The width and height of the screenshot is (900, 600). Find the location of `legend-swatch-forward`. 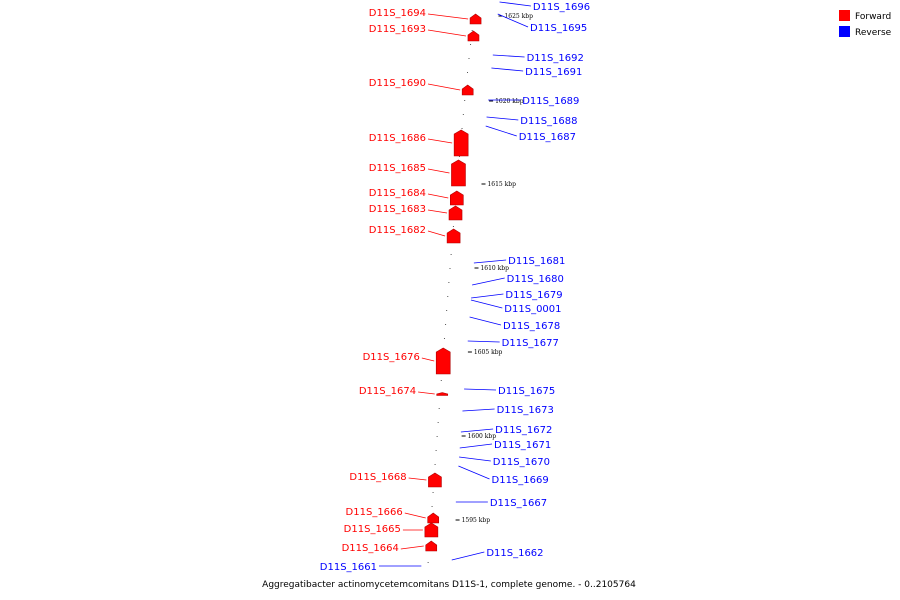

legend-swatch-forward is located at coordinates (844, 15).